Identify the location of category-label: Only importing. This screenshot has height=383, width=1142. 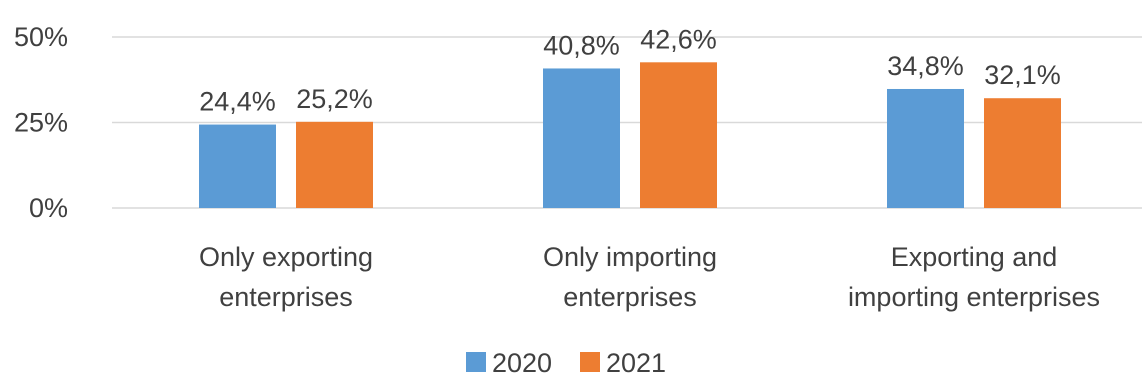
(630, 257).